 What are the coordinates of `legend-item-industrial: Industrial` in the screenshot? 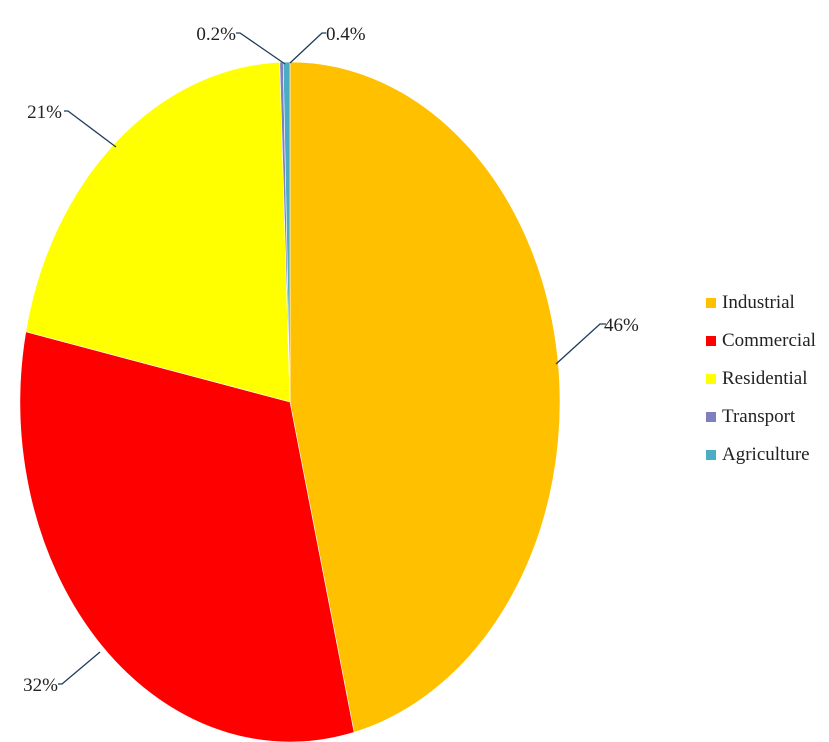 It's located at (761, 303).